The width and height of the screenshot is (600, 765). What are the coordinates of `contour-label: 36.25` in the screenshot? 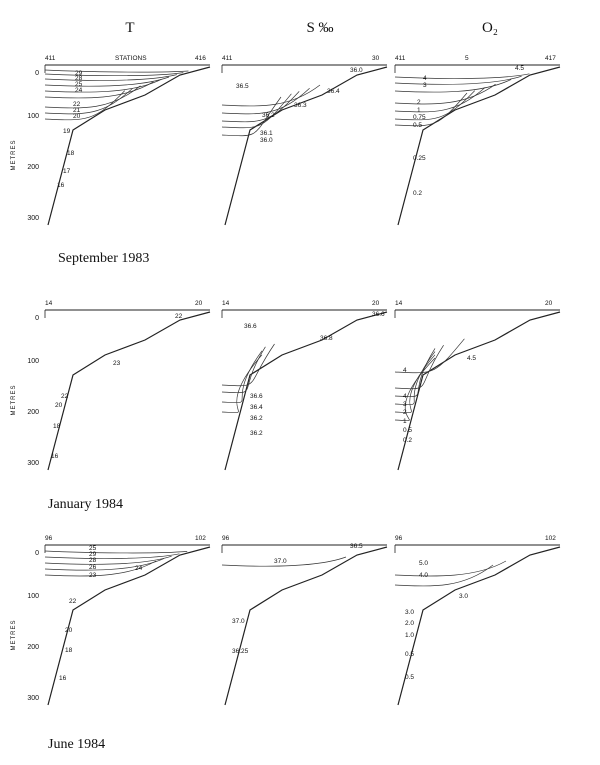 It's located at (240, 651).